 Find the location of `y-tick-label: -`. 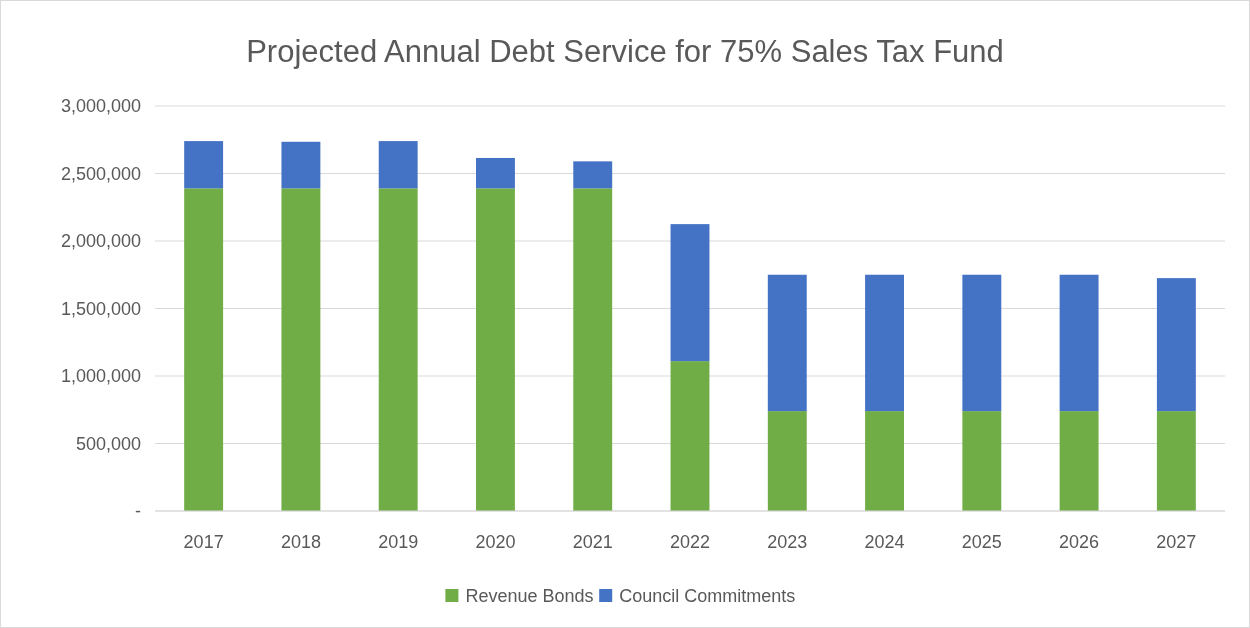

y-tick-label: - is located at coordinates (138, 511).